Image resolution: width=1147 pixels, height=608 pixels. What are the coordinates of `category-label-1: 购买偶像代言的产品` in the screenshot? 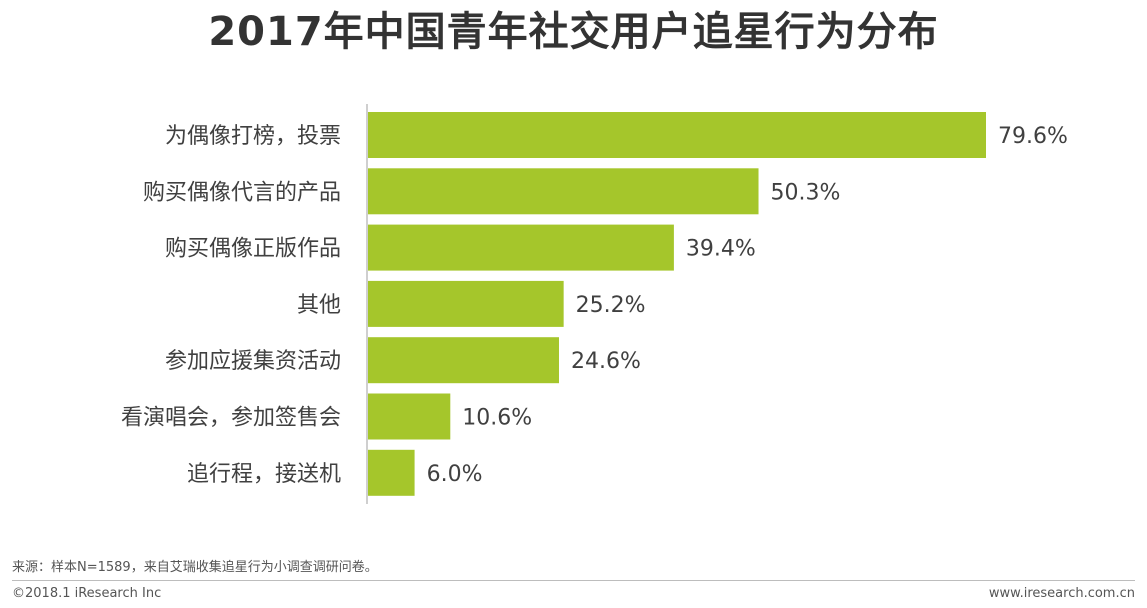 It's located at (242, 192).